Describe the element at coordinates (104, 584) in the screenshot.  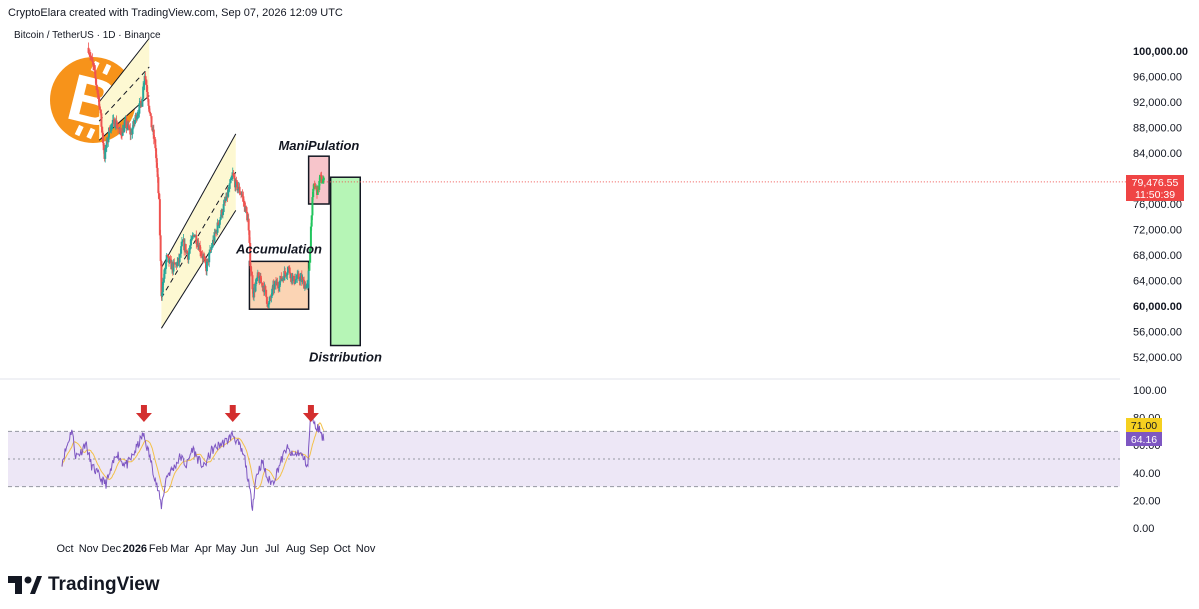
I see `tradingview-brand: TradingView` at that location.